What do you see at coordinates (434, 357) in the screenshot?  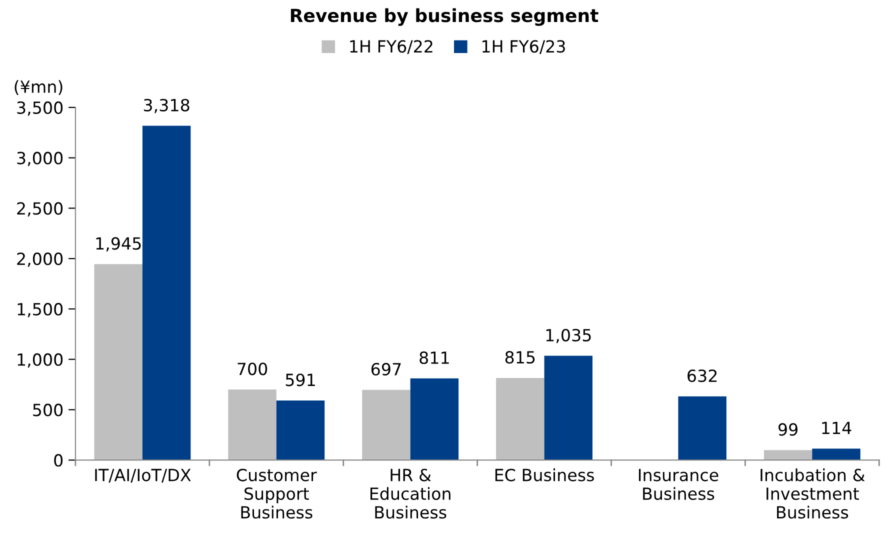 I see `data-label: 811` at bounding box center [434, 357].